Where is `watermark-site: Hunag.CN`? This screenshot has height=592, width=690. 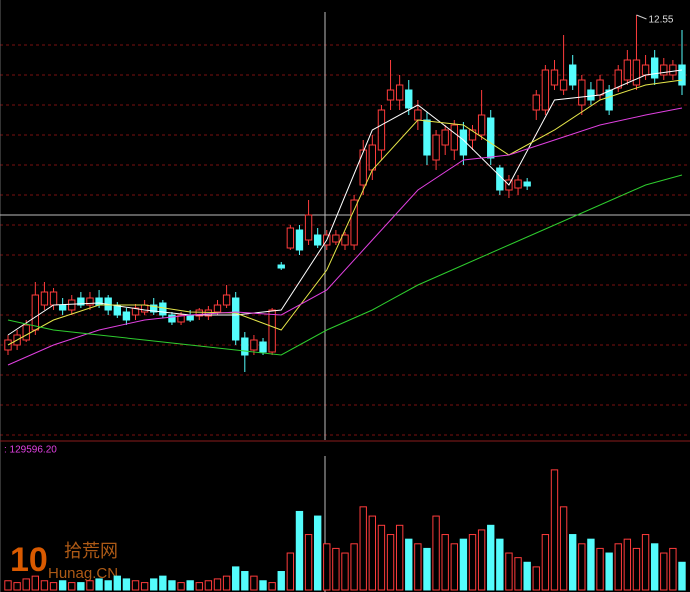 watermark-site: Hunag.CN is located at coordinates (83, 573).